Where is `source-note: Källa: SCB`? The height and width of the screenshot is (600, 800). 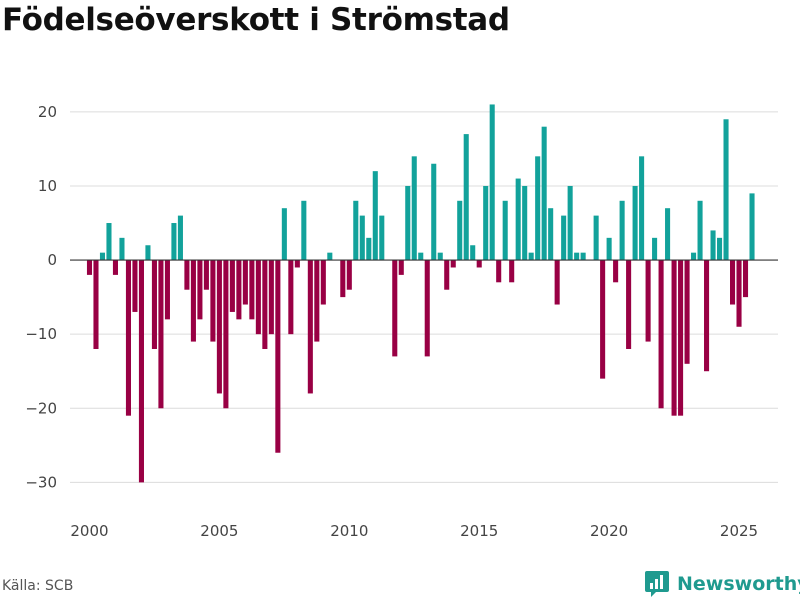
source-note: Källa: SCB is located at coordinates (38, 586).